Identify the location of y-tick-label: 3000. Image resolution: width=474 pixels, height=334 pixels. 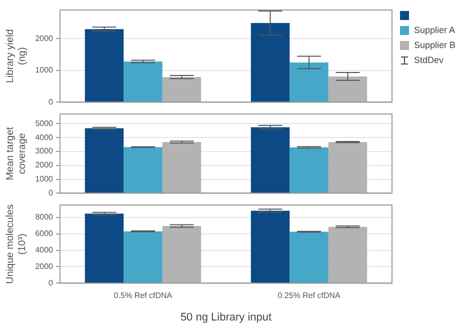
(44, 151).